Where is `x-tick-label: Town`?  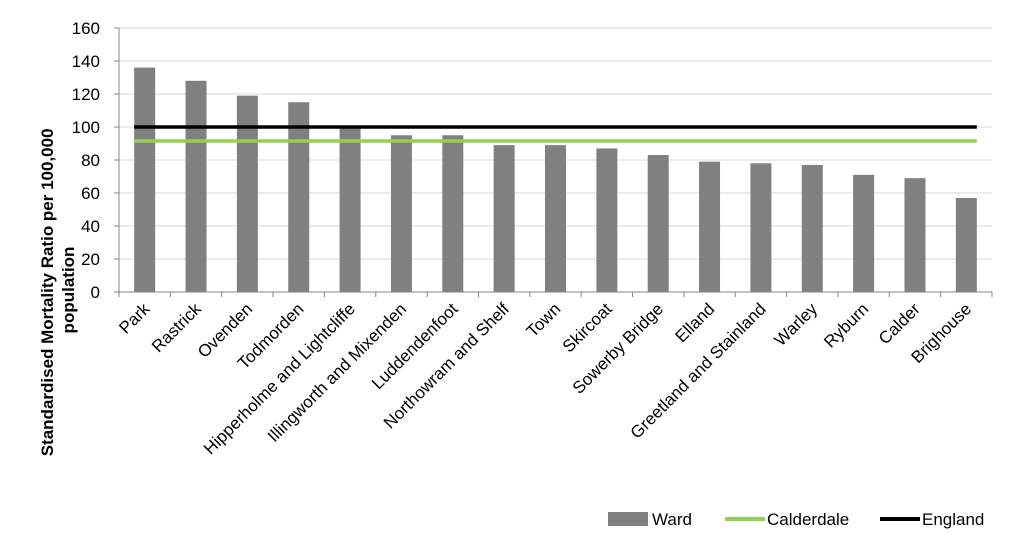
x-tick-label: Town is located at coordinates (543, 319).